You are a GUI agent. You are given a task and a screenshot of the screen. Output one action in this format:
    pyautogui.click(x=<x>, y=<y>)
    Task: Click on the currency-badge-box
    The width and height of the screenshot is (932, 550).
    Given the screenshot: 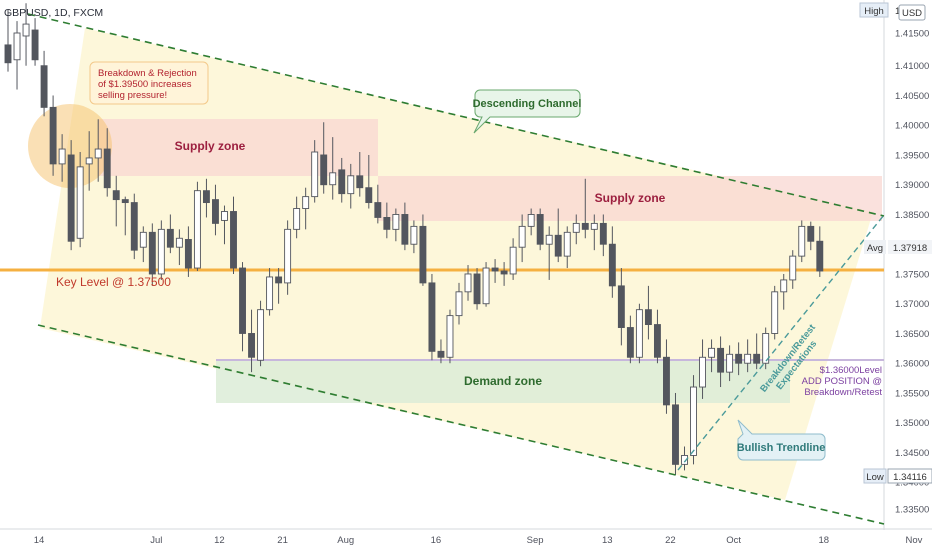 What is the action you would take?
    pyautogui.click(x=912, y=12)
    